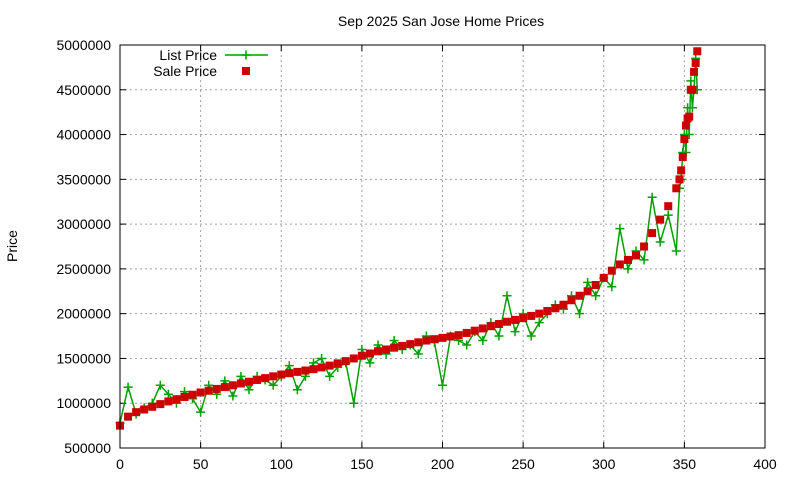  Describe the element at coordinates (246, 55) in the screenshot. I see `legend-marker-list-price` at that location.